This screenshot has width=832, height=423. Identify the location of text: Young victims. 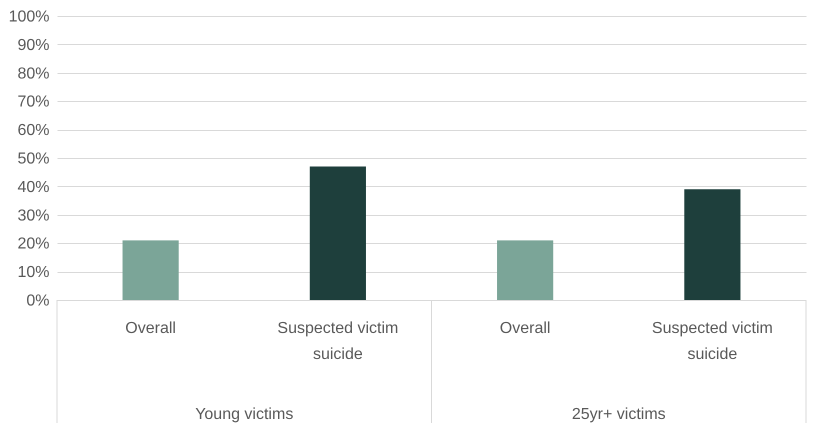
(244, 414).